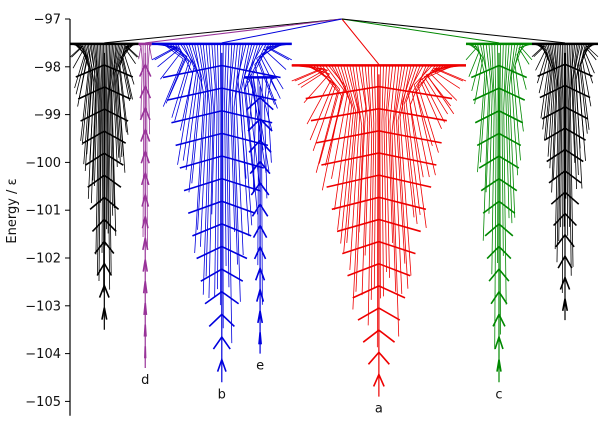  I want to click on basin-label-d: d, so click(145, 380).